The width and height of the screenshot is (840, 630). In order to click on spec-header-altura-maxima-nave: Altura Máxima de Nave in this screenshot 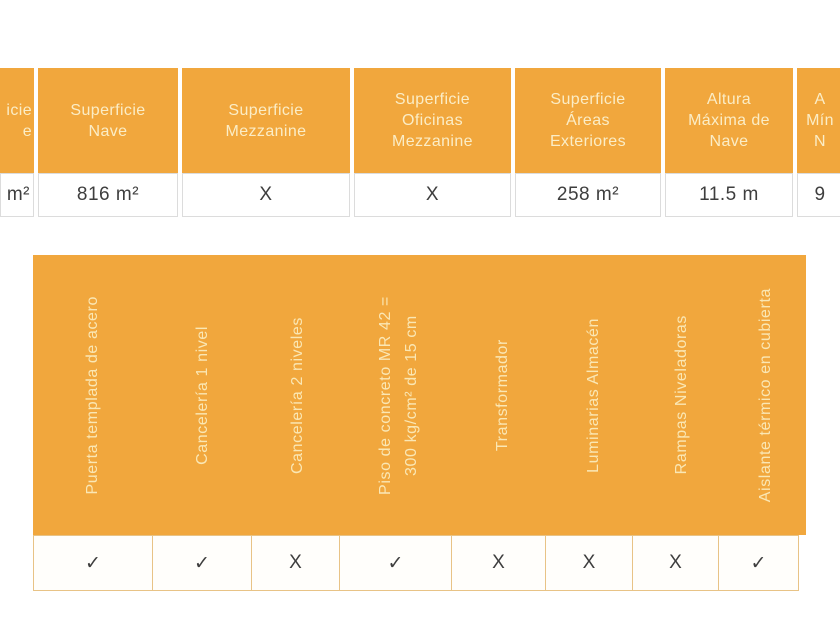, I will do `click(729, 120)`.